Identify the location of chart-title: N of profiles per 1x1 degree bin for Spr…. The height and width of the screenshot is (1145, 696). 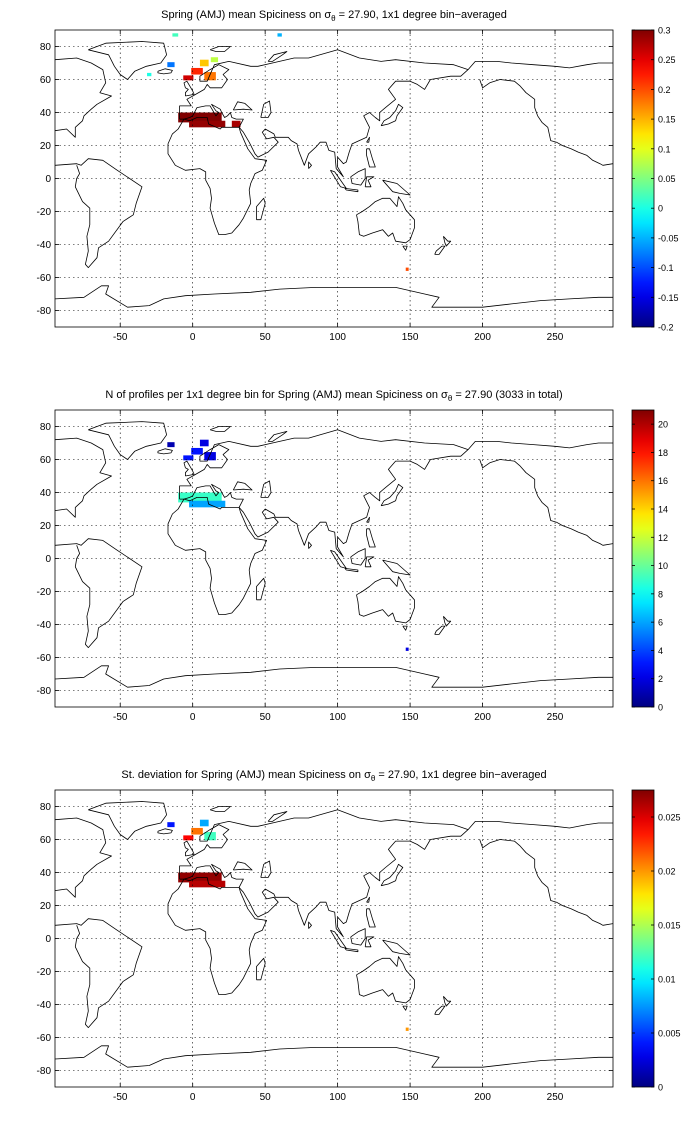
(333, 396).